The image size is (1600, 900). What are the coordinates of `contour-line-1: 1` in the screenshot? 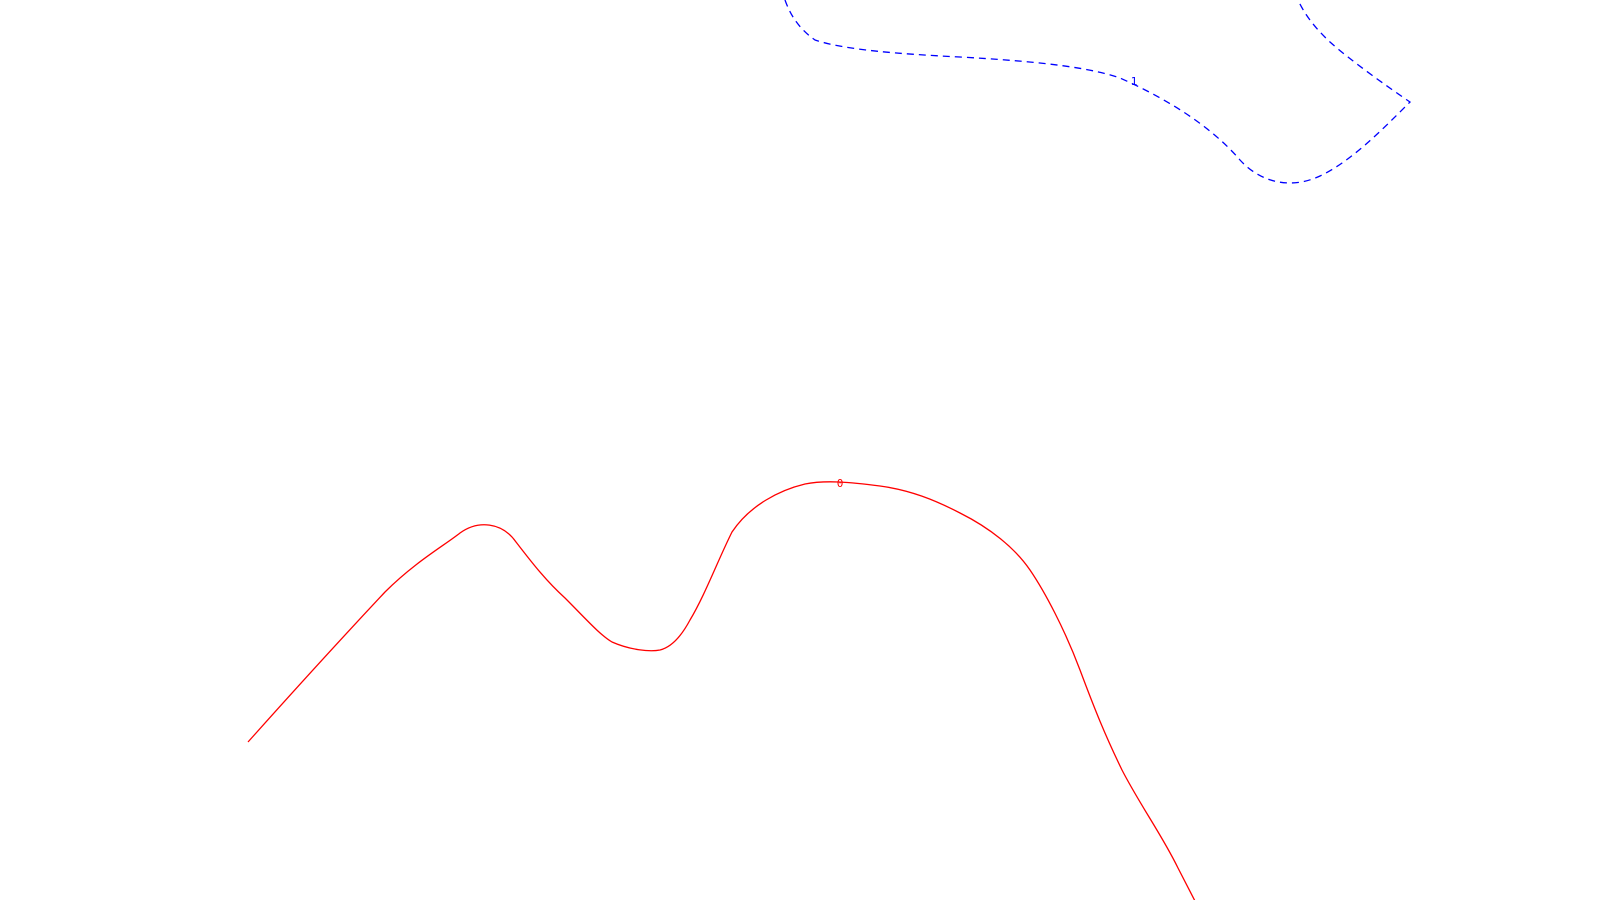 It's located at (1098, 92).